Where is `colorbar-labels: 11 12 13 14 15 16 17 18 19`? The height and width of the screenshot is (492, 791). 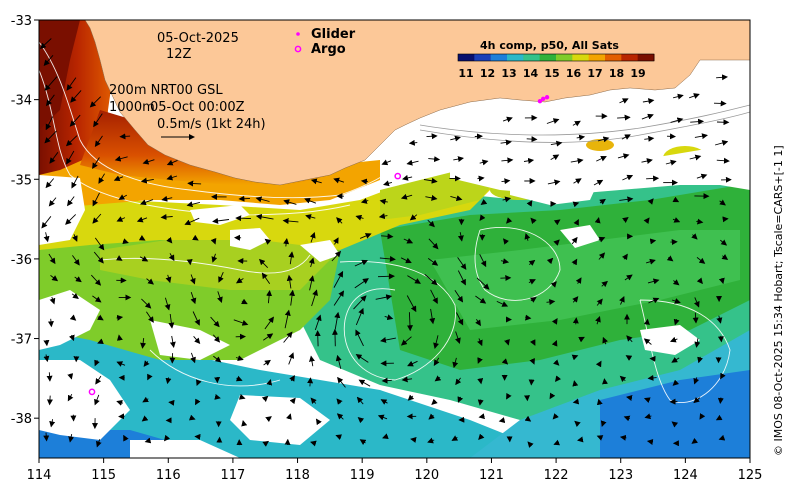 colorbar-labels: 11 12 13 14 15 16 17 18 19 is located at coordinates (551, 73).